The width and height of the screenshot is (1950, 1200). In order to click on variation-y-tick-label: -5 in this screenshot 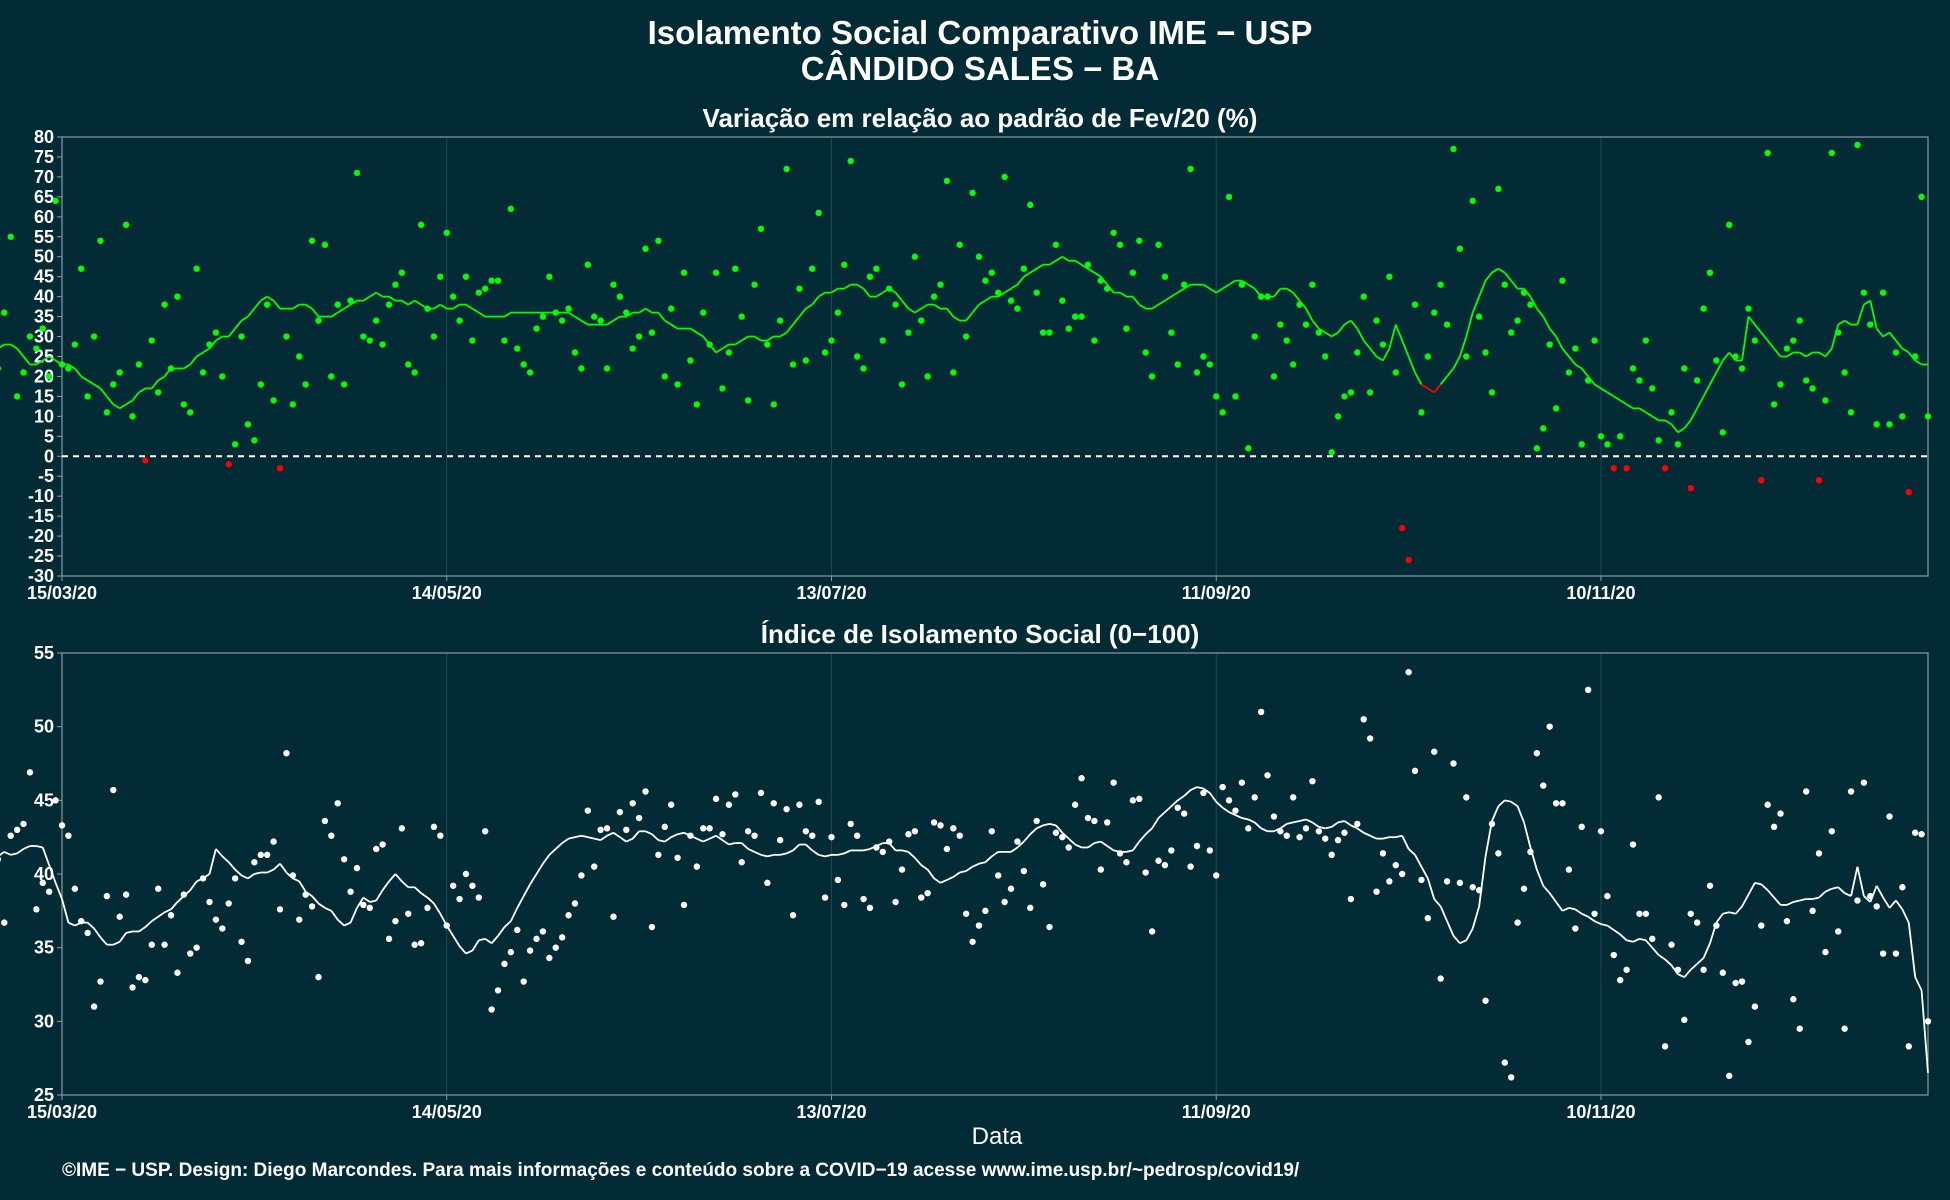, I will do `click(46, 476)`.